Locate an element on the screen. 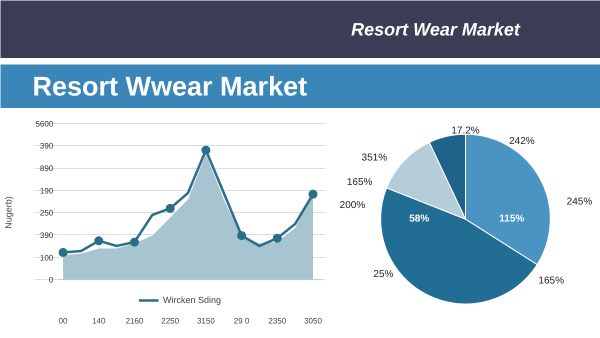 The height and width of the screenshot is (338, 600). x-tick-label: 29 0 is located at coordinates (242, 321).